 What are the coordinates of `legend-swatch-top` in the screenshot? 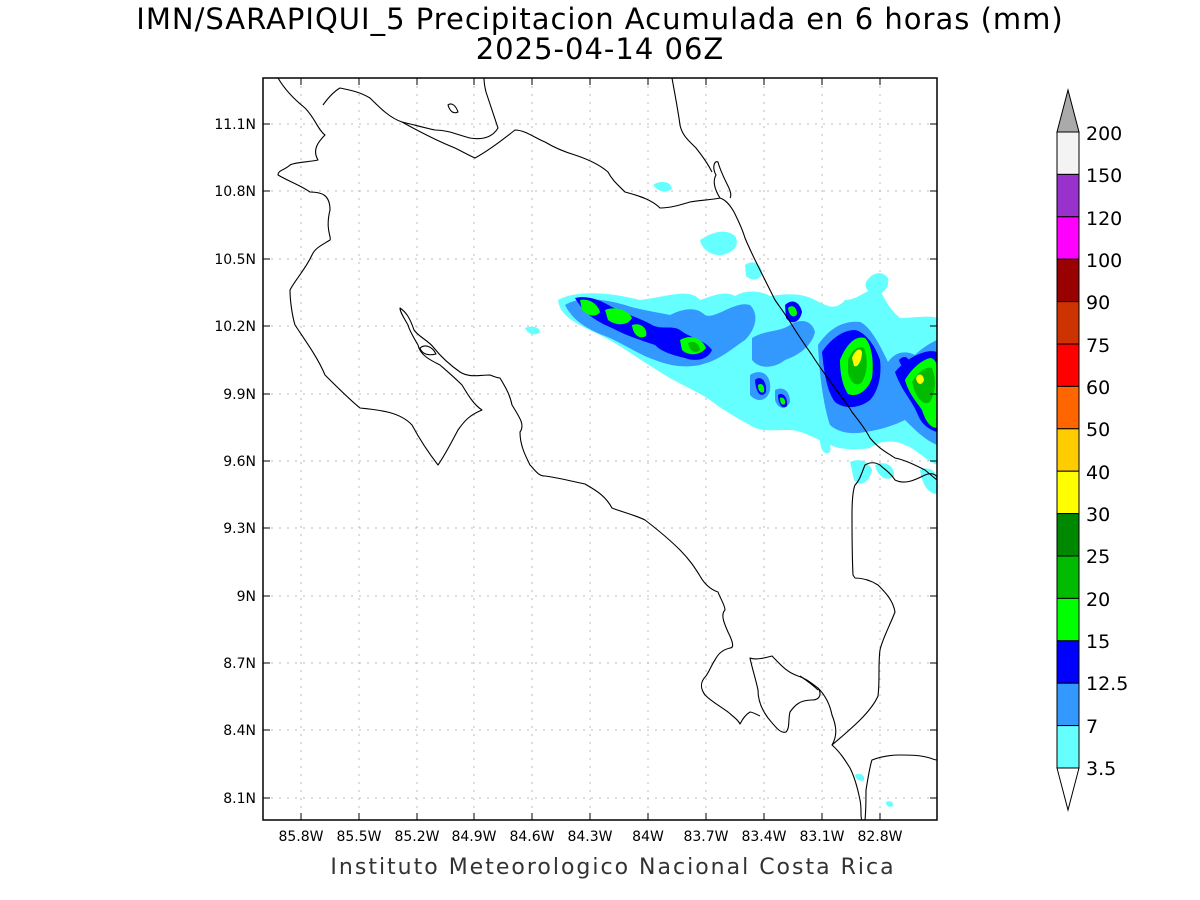 It's located at (1068, 110).